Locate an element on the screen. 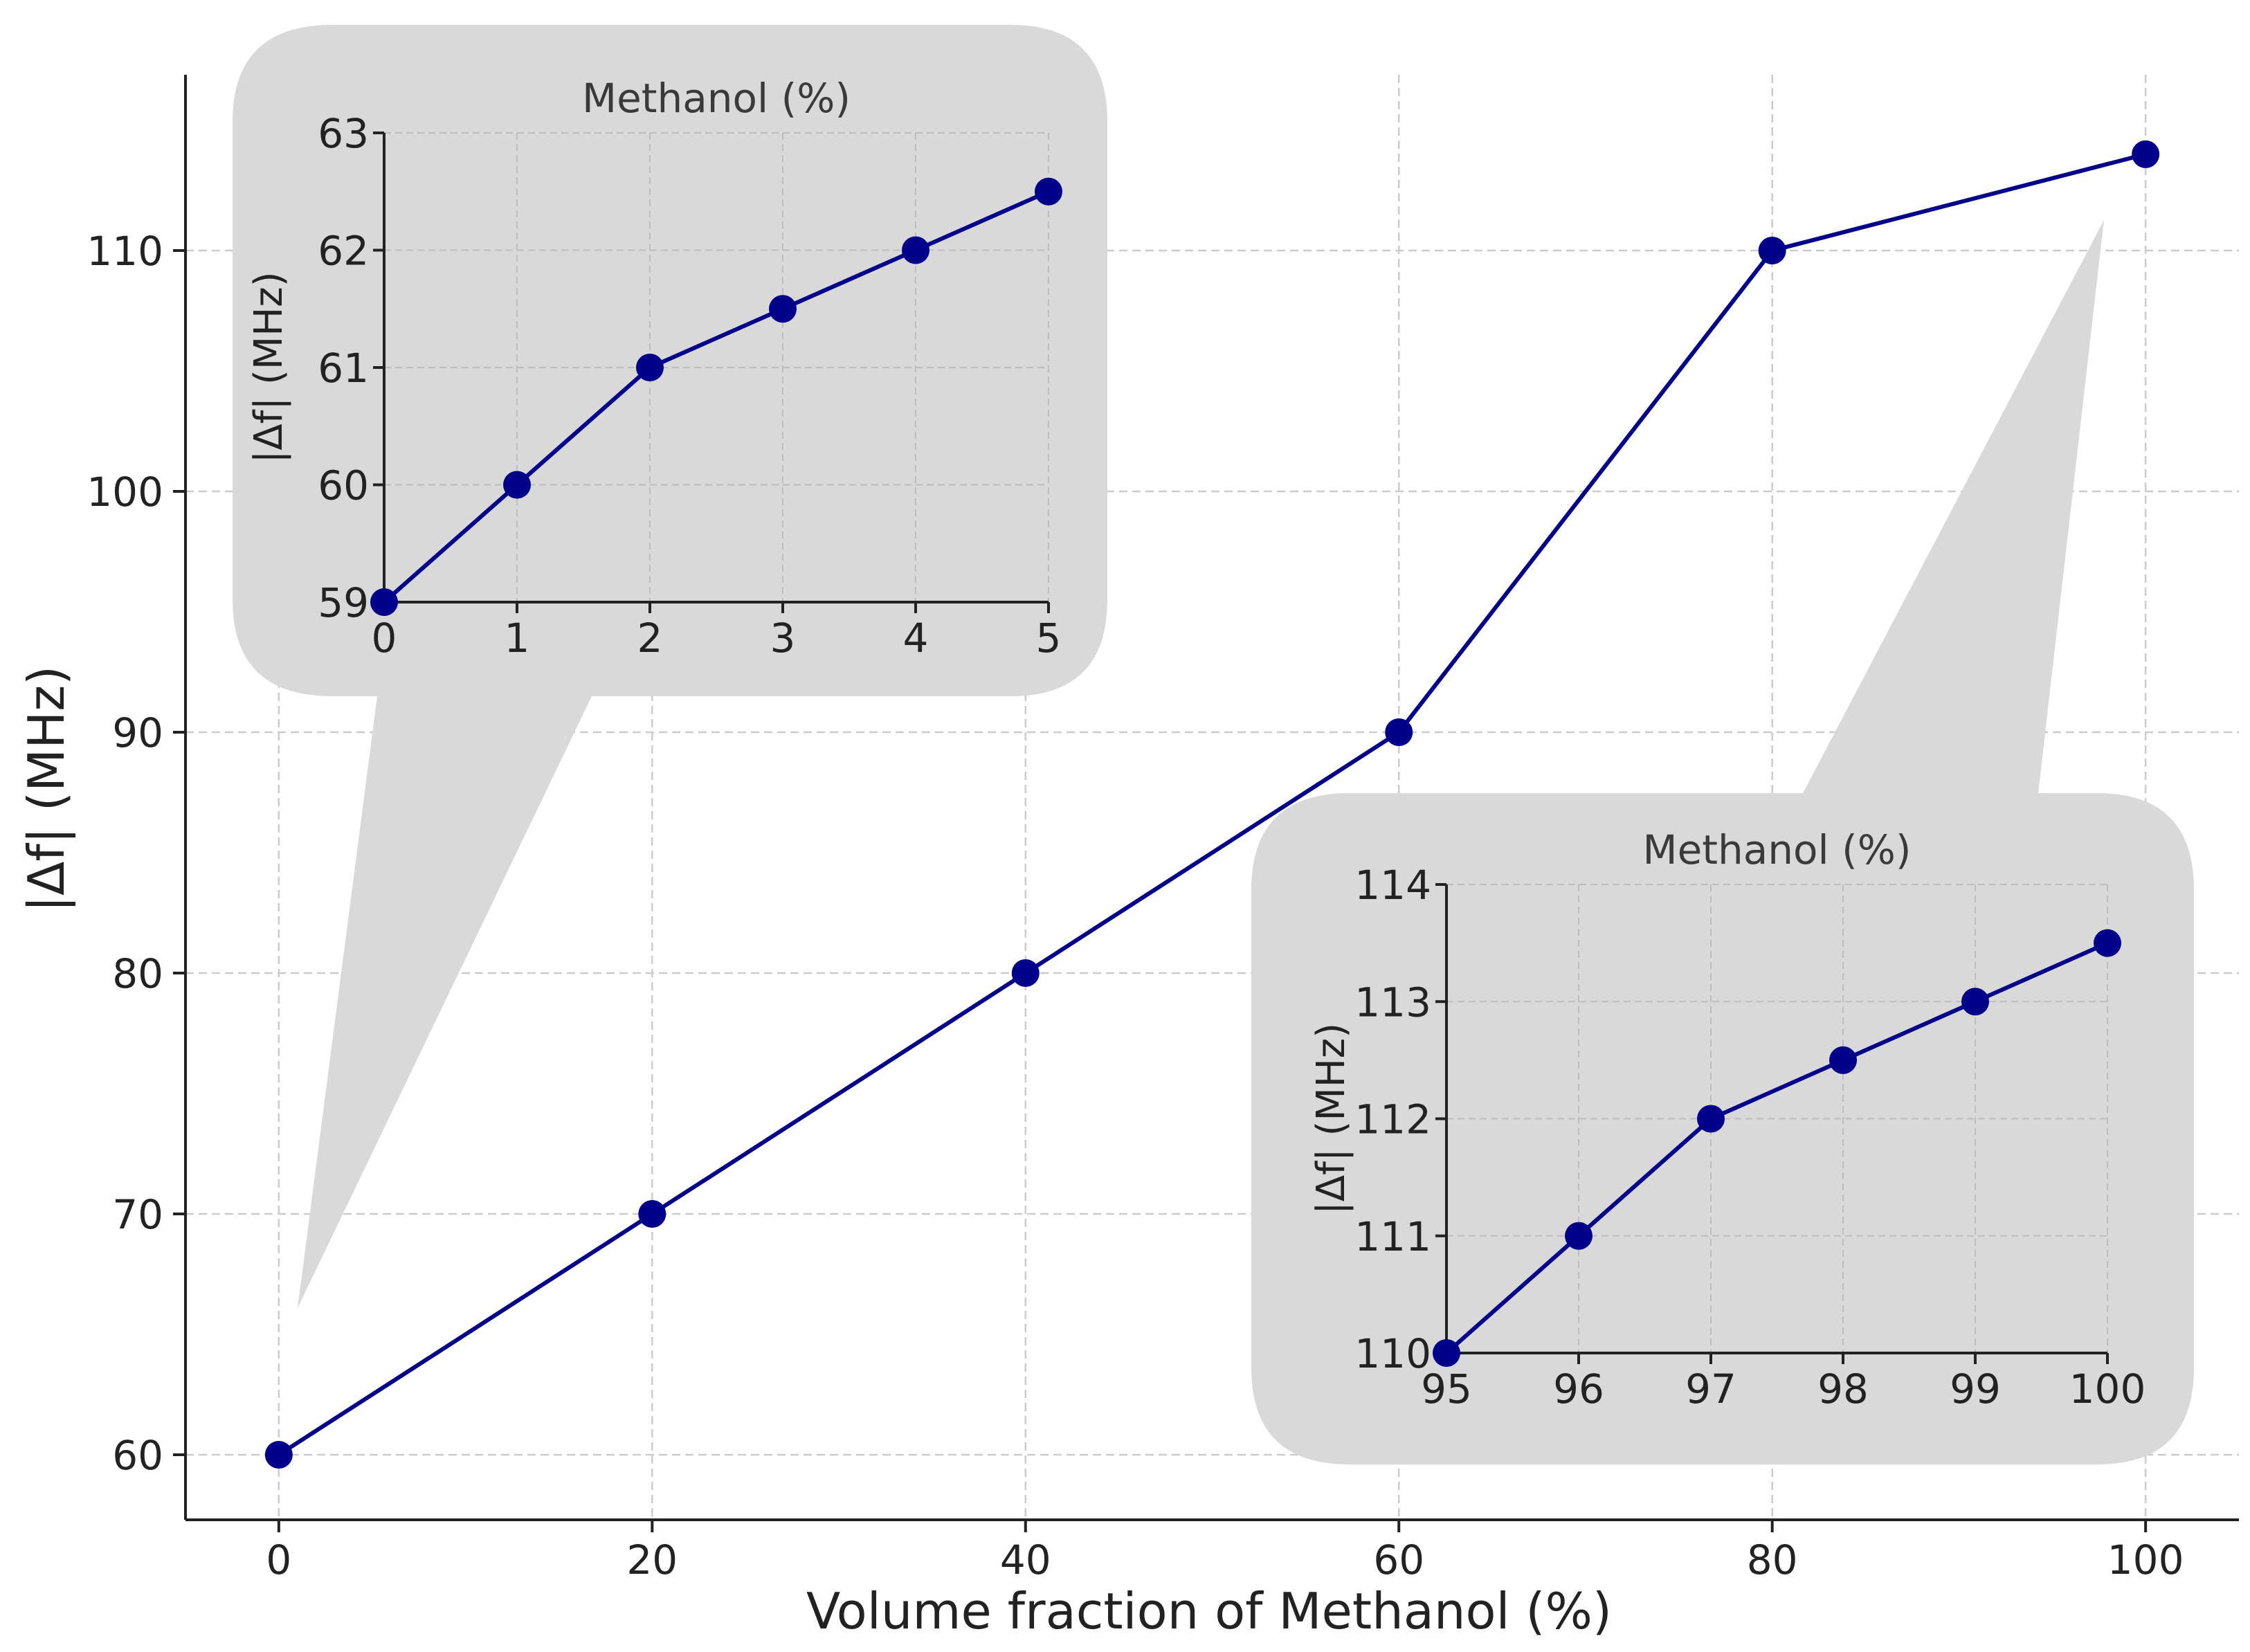  x-tick-label: 20 is located at coordinates (652, 1559).